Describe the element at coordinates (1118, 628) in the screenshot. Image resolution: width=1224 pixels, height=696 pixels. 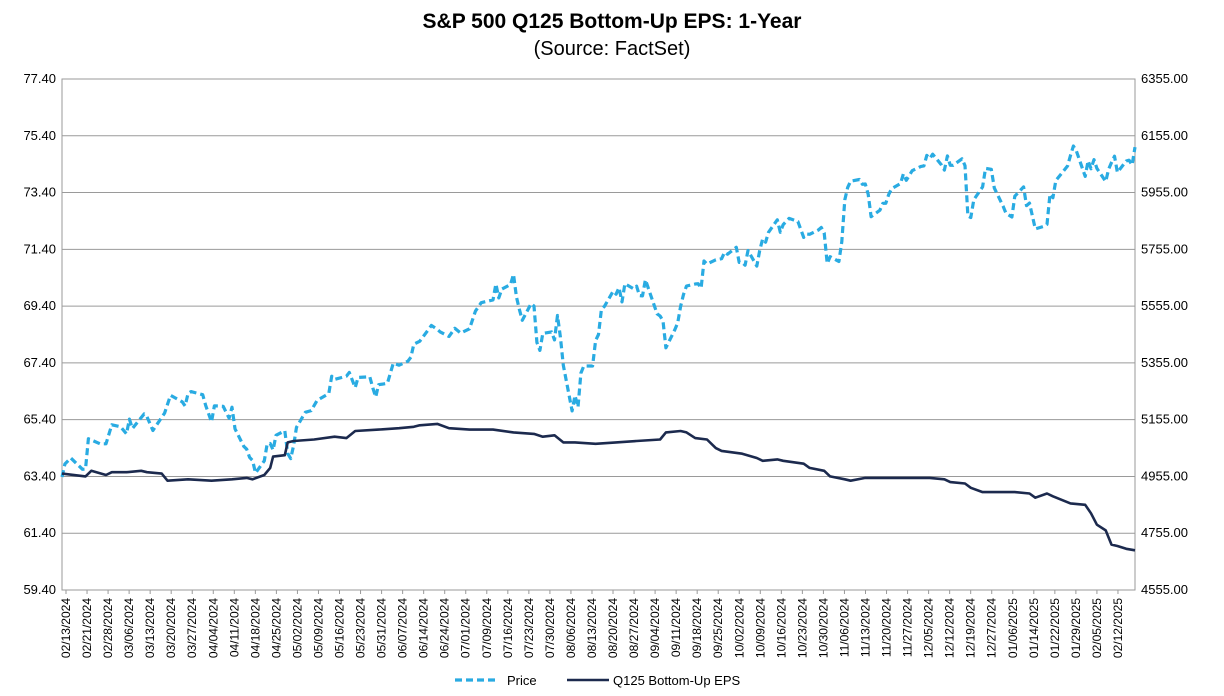
I see `x-tick-label: 02/12/2025` at that location.